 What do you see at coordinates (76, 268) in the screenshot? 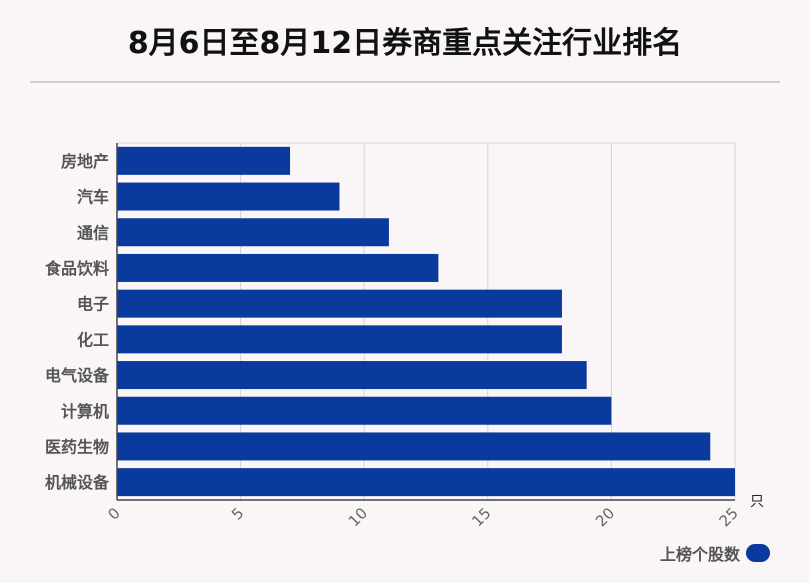
I see `category-label: 食品饮料` at bounding box center [76, 268].